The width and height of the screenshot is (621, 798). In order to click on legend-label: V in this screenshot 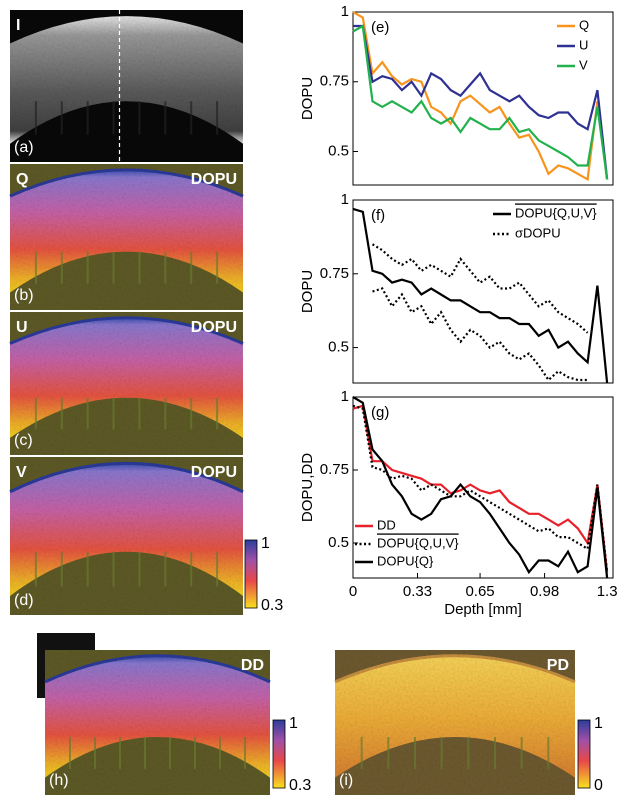, I will do `click(583, 64)`.